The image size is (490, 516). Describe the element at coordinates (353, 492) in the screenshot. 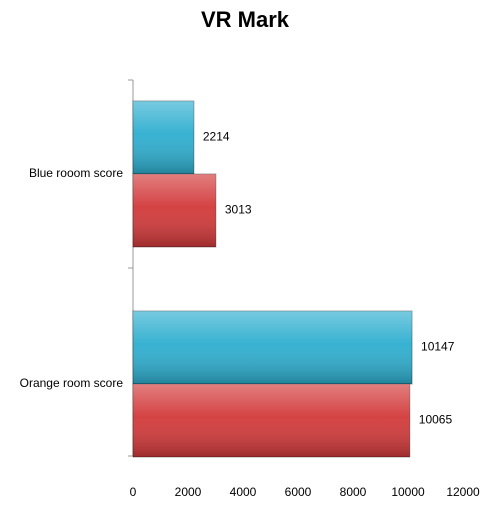

I see `x-tick-label: 8000` at that location.